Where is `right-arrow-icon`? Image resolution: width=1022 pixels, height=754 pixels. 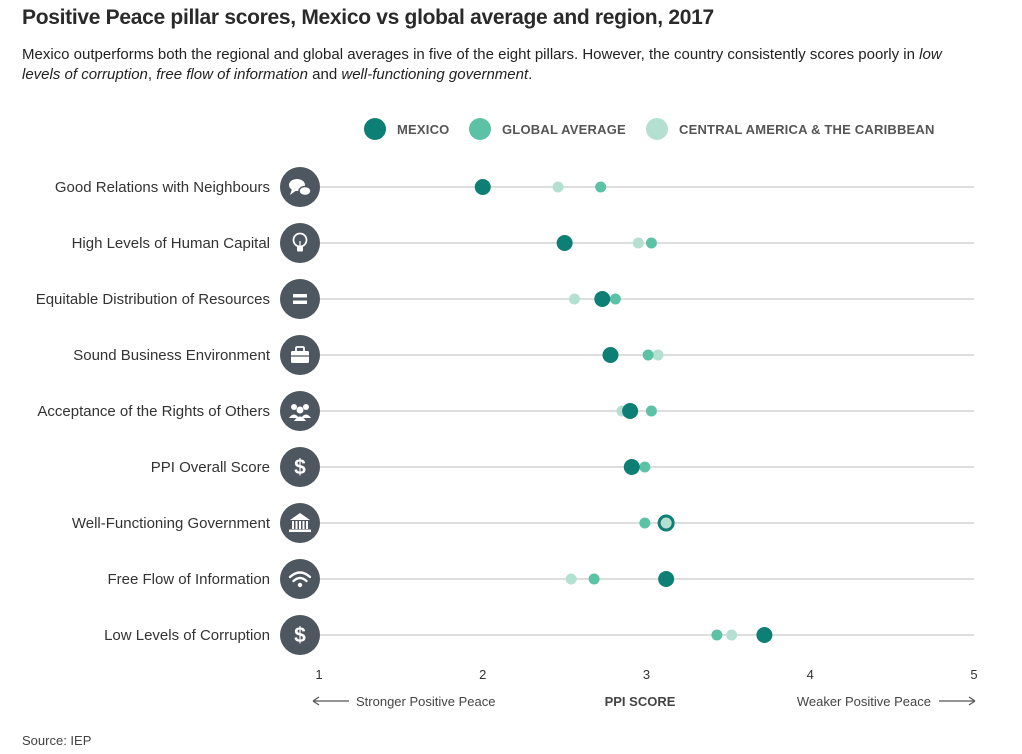
right-arrow-icon is located at coordinates (957, 701).